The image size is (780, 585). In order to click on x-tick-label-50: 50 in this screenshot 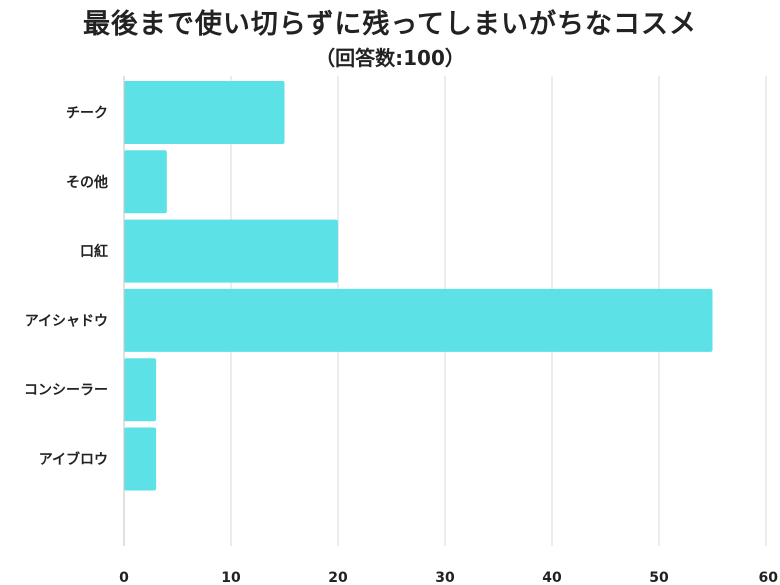, I will do `click(659, 577)`.